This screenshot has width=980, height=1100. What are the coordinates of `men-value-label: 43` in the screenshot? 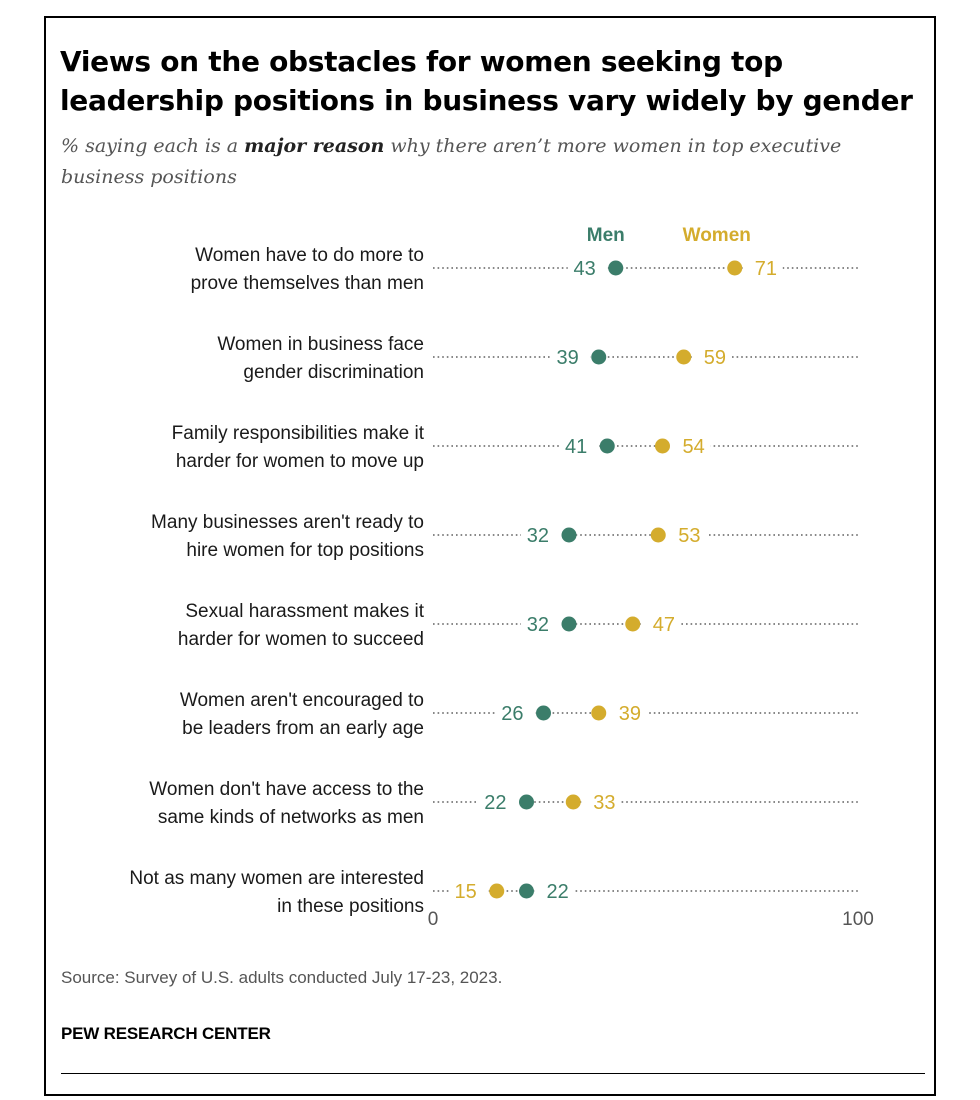 It's located at (585, 269).